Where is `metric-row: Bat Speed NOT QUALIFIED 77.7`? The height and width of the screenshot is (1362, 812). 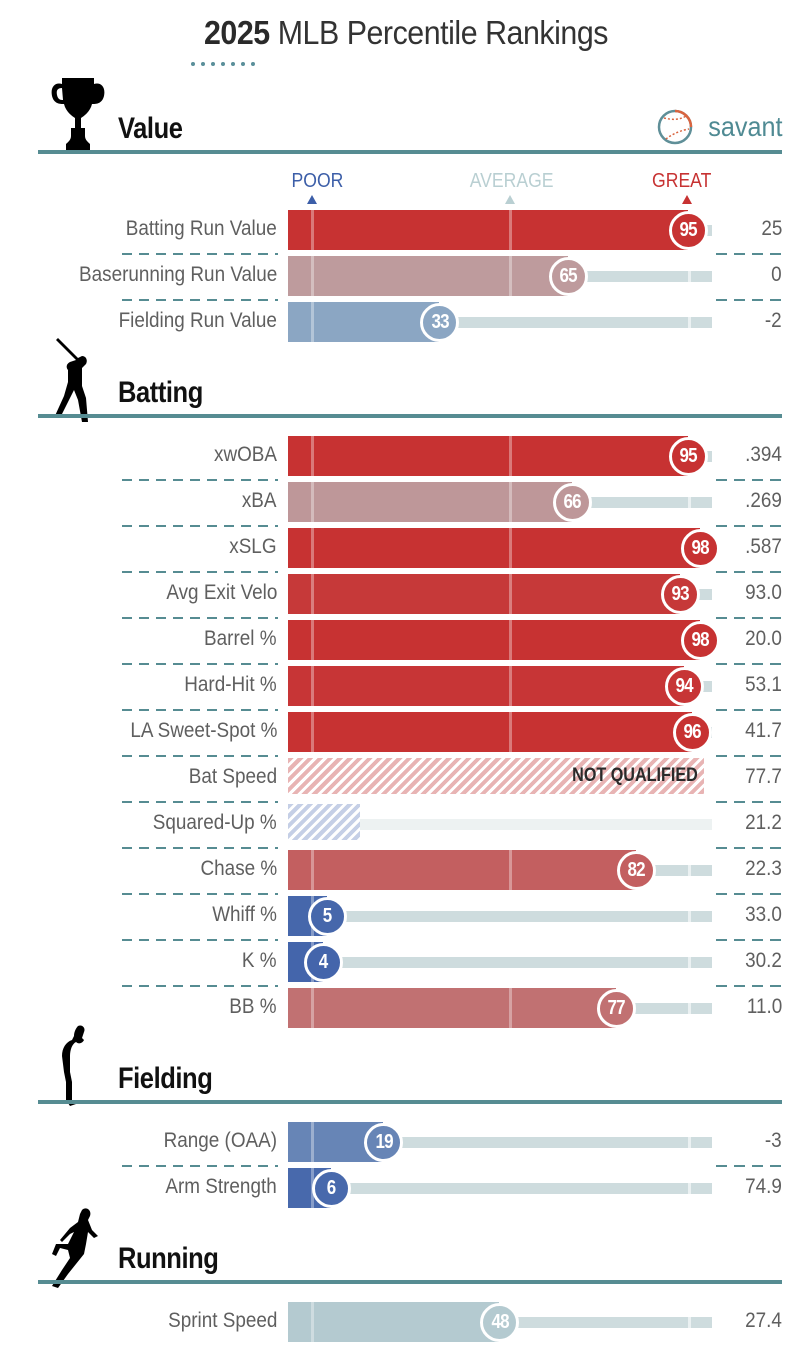 metric-row: Bat Speed NOT QUALIFIED 77.7 is located at coordinates (406, 778).